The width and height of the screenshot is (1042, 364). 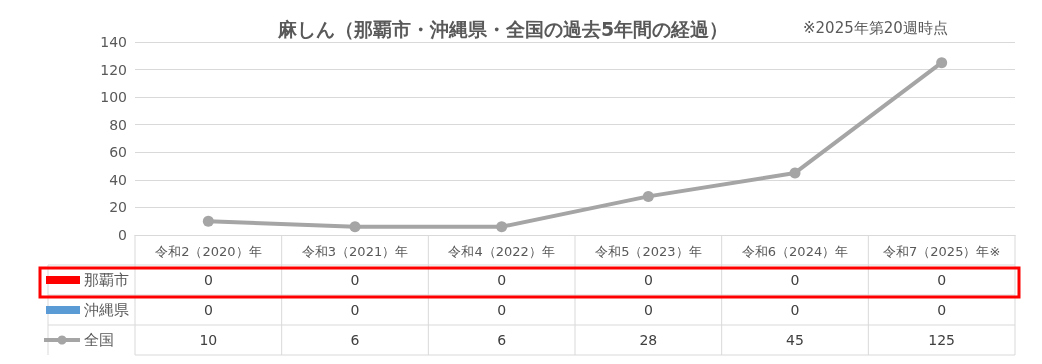 What do you see at coordinates (648, 251) in the screenshot?
I see `x-tick-label: 令和5（2023）年` at bounding box center [648, 251].